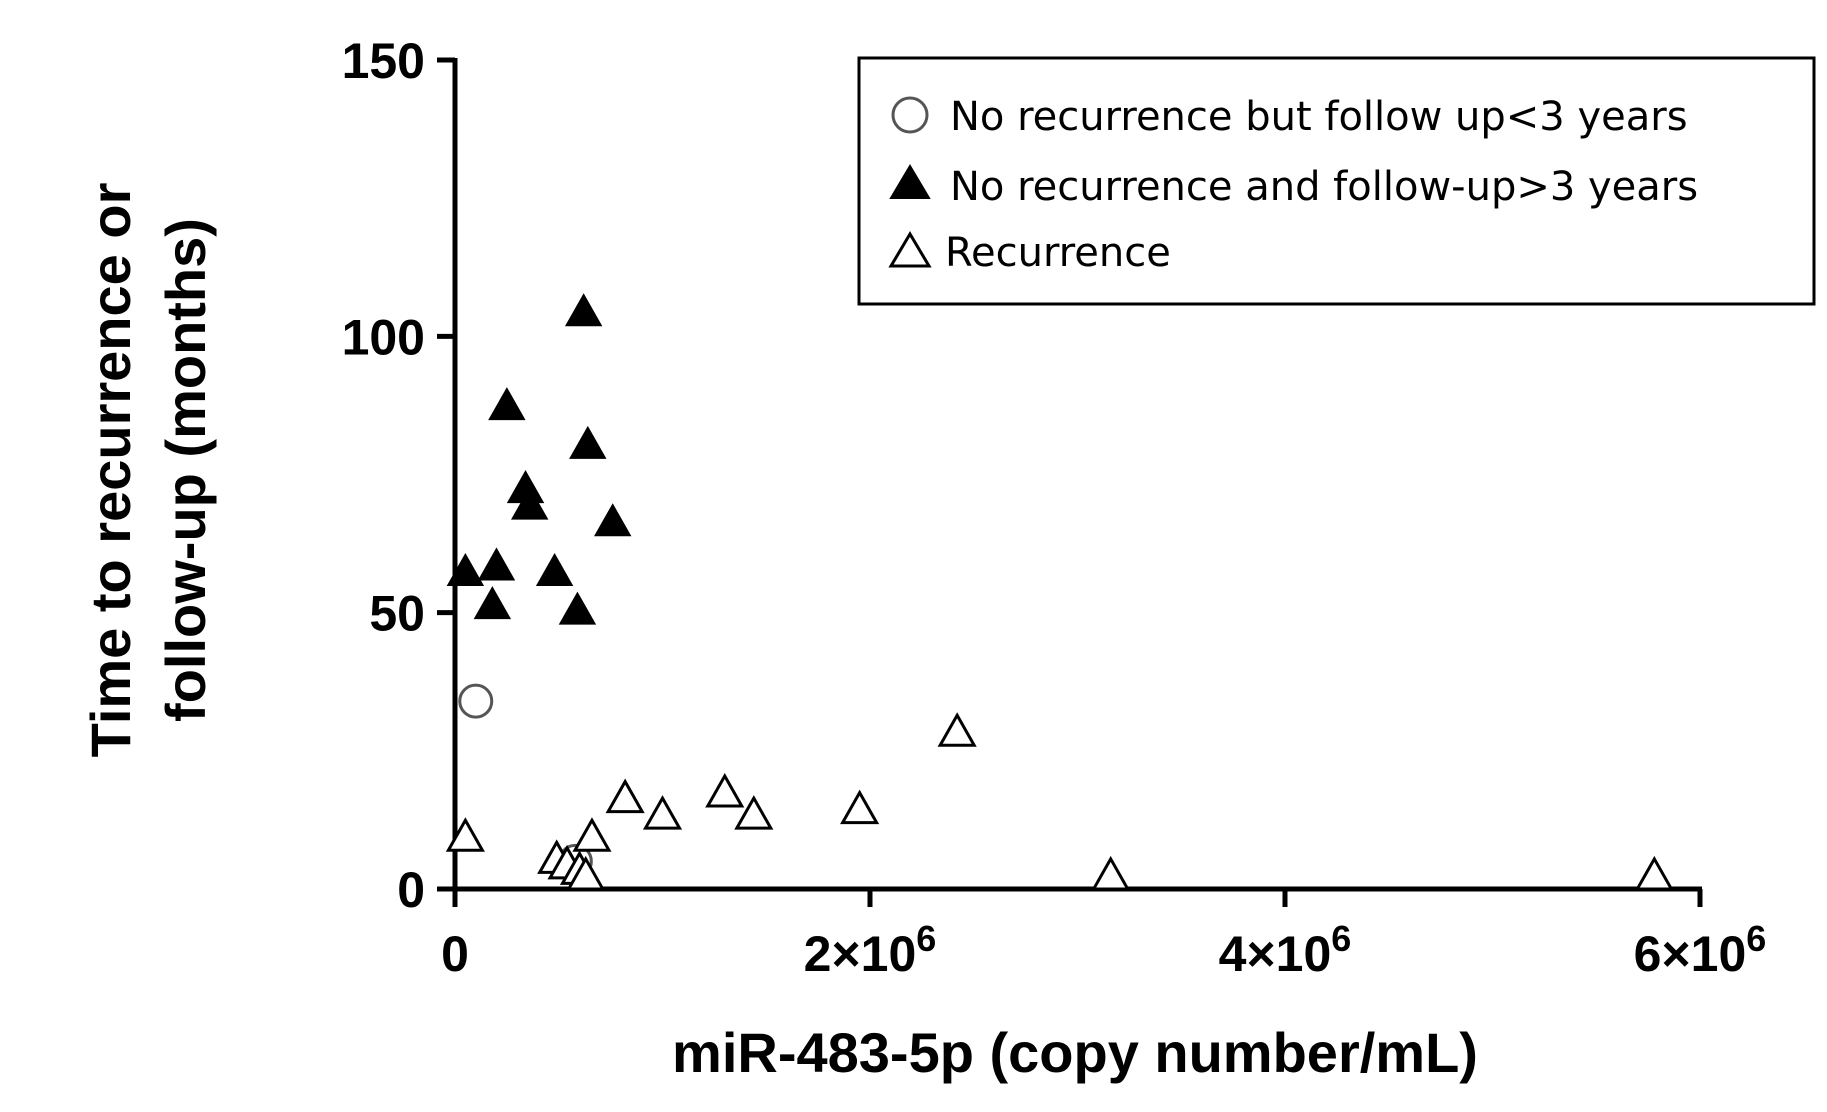 This screenshot has height=1112, width=1827. Describe the element at coordinates (185, 470) in the screenshot. I see `y-axis-title-line-2: follow-up (months)` at that location.